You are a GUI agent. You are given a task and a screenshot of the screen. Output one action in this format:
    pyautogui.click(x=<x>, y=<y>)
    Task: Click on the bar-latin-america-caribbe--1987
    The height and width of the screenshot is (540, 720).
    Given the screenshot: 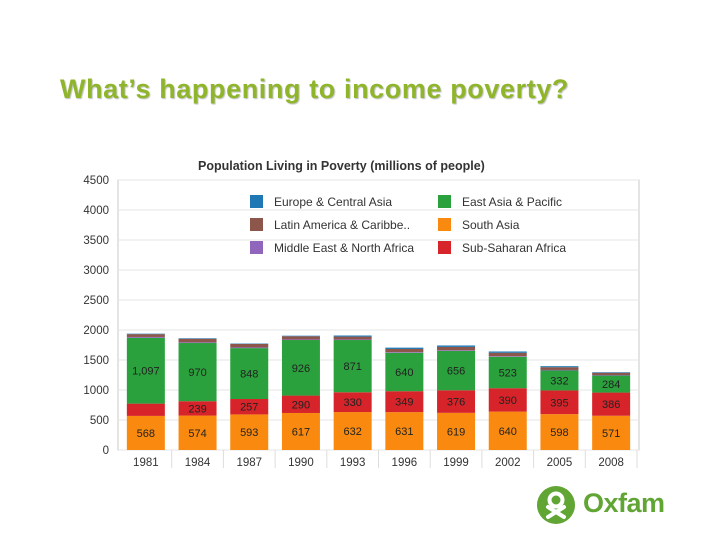 What is the action you would take?
    pyautogui.click(x=249, y=345)
    